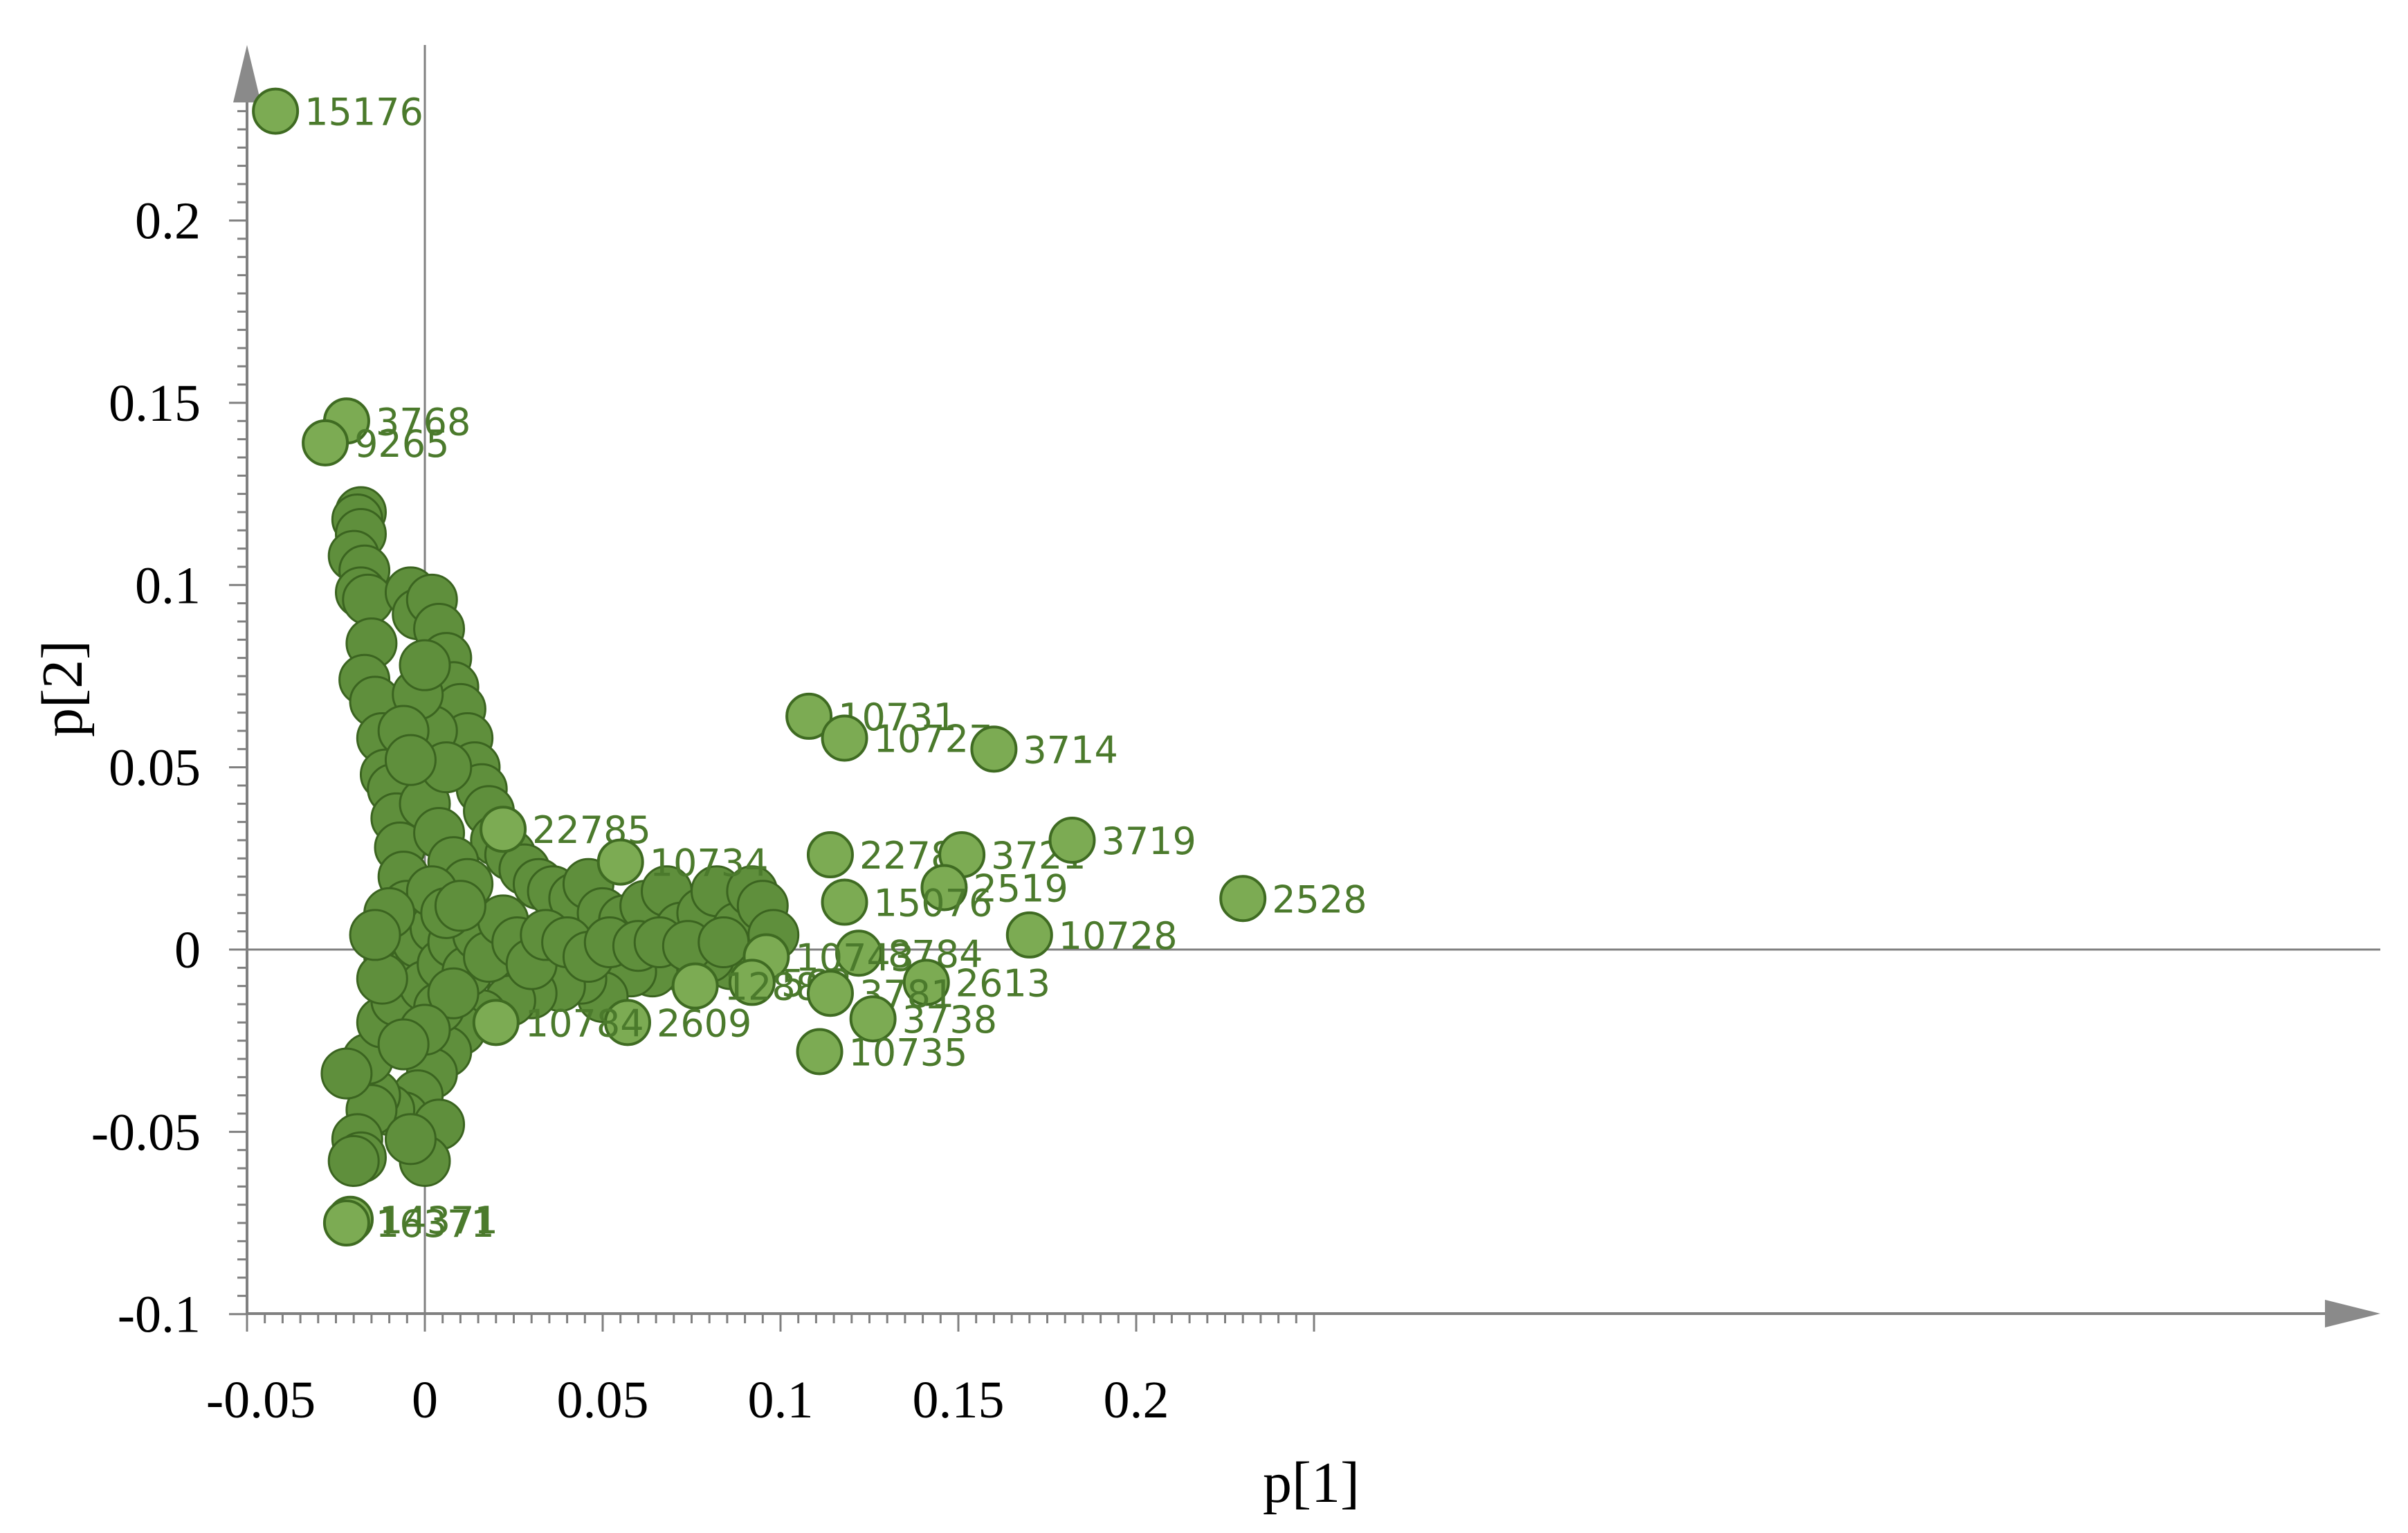  What do you see at coordinates (908, 1052) in the screenshot?
I see `point-label: 10735` at bounding box center [908, 1052].